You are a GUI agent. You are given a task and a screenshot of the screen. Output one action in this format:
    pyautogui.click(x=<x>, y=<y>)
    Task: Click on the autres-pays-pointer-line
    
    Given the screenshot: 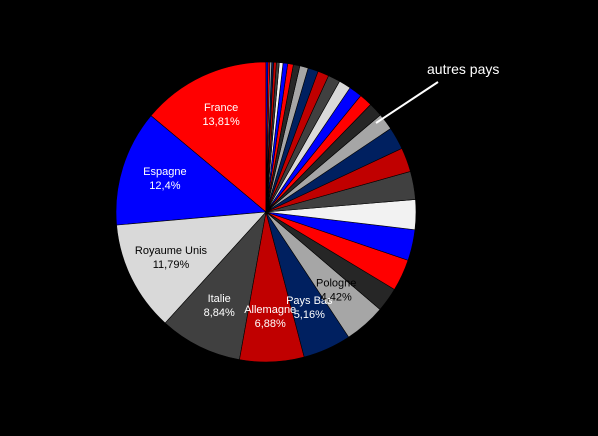 What is the action you would take?
    pyautogui.click(x=407, y=102)
    